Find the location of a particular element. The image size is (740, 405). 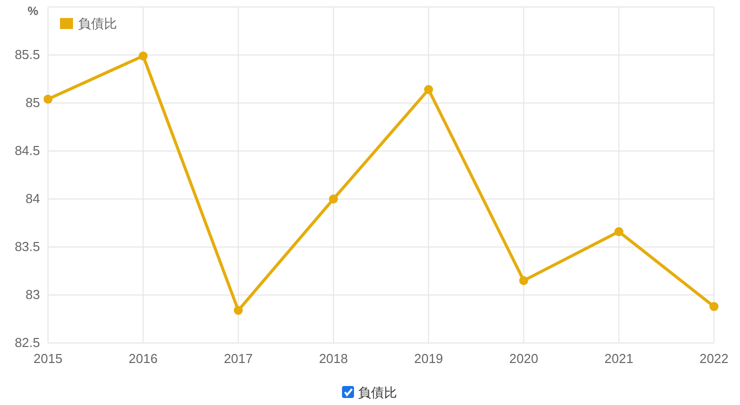

x-tick-label: 2018 is located at coordinates (333, 358).